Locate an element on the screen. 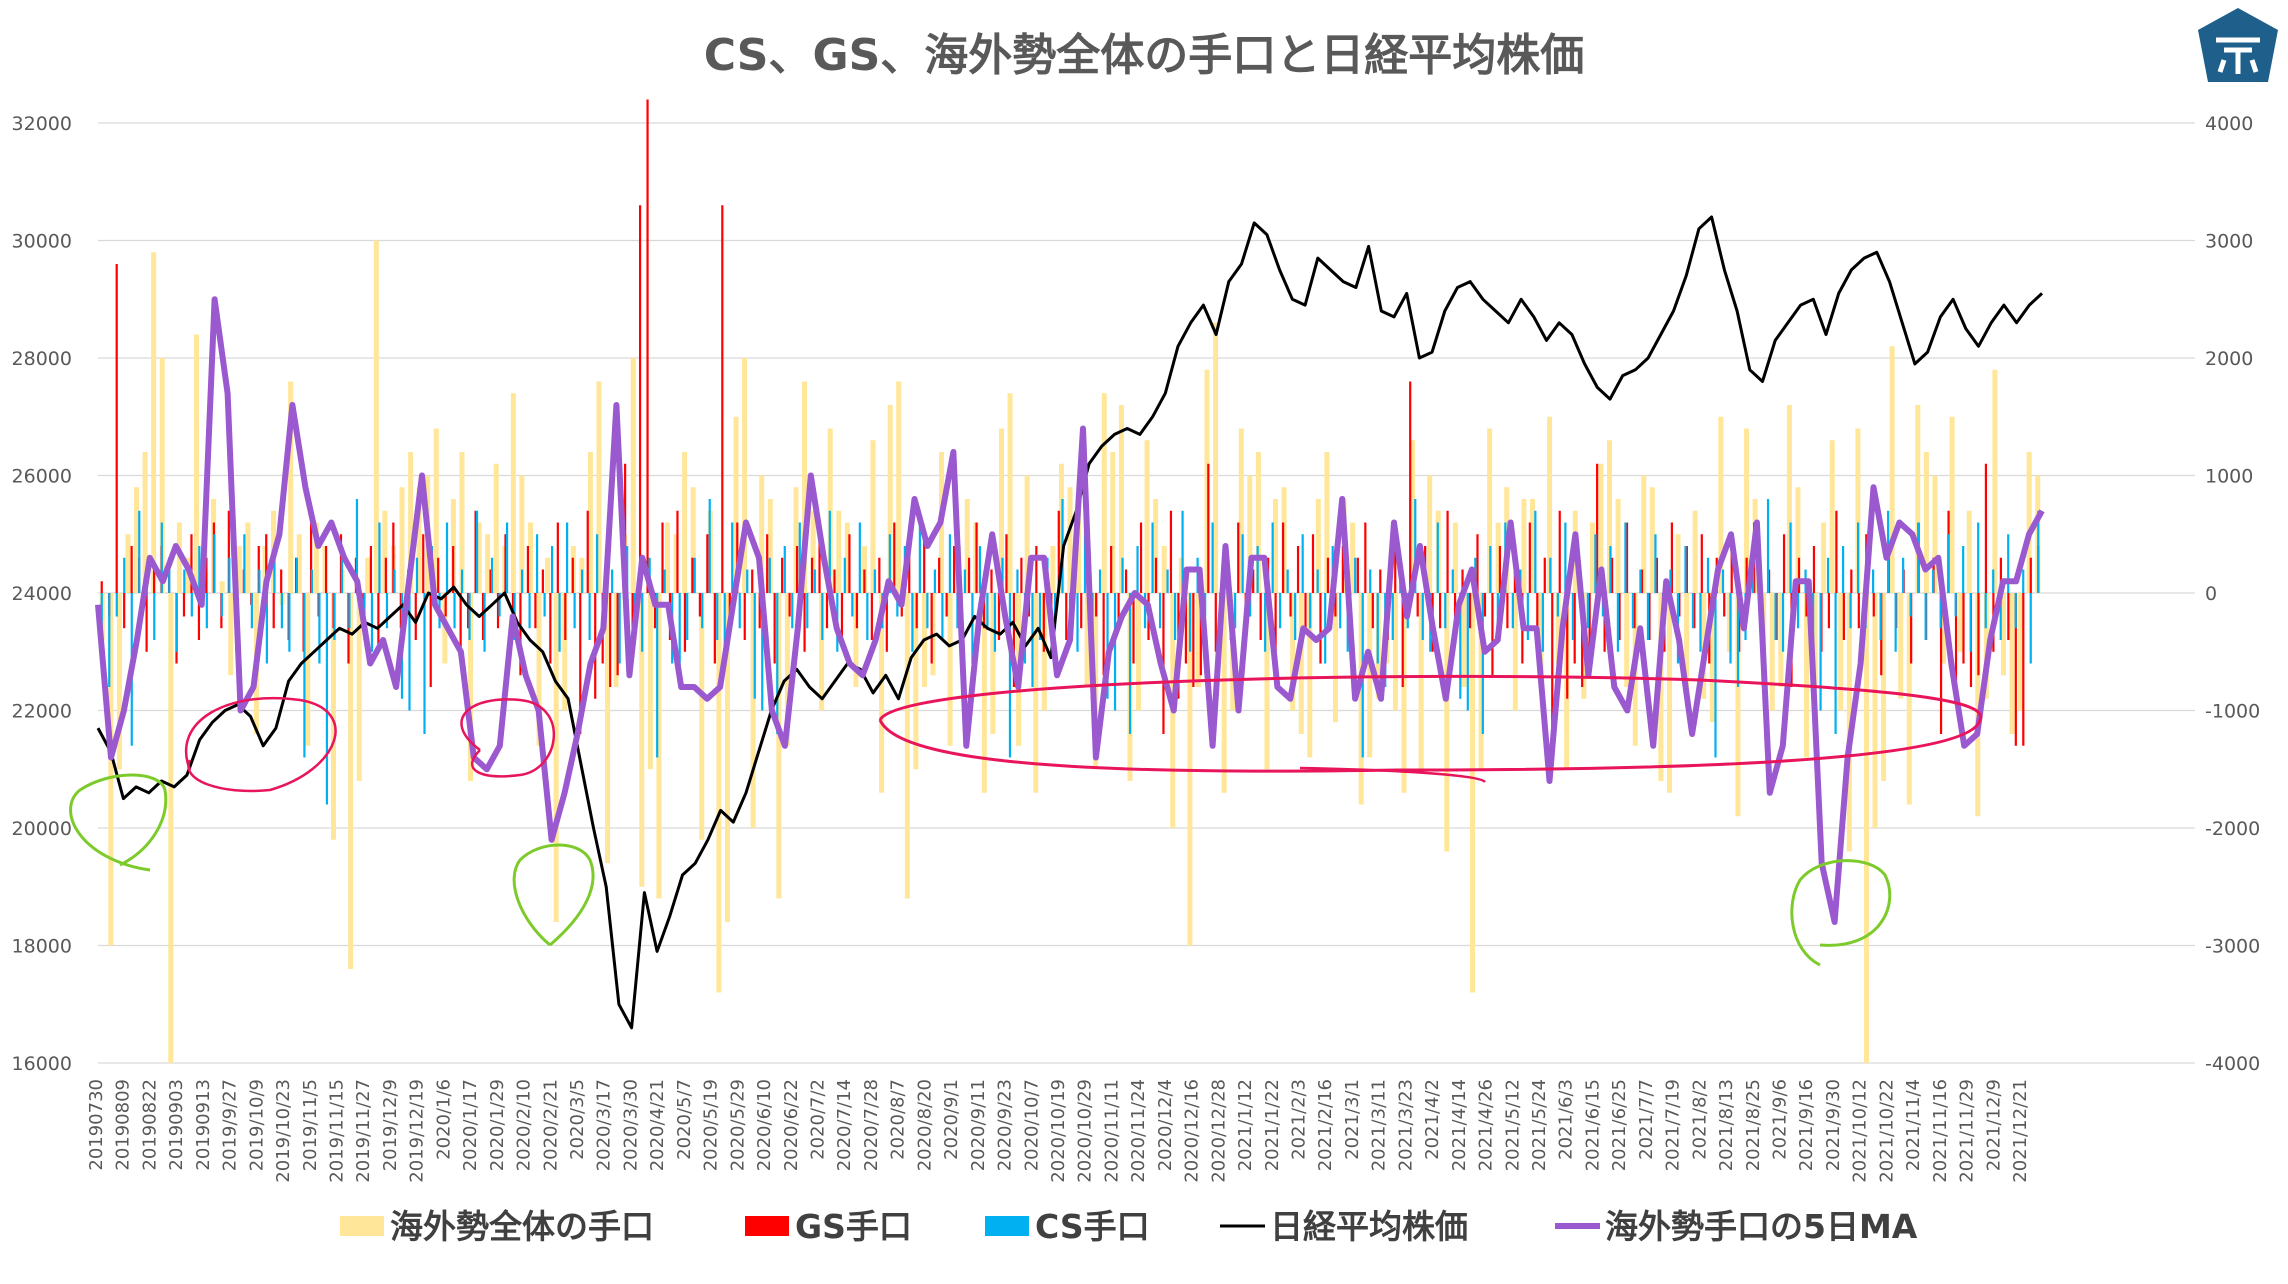 This screenshot has width=2288, height=1284. x-tick: 2021/11/16 is located at coordinates (1940, 1131).